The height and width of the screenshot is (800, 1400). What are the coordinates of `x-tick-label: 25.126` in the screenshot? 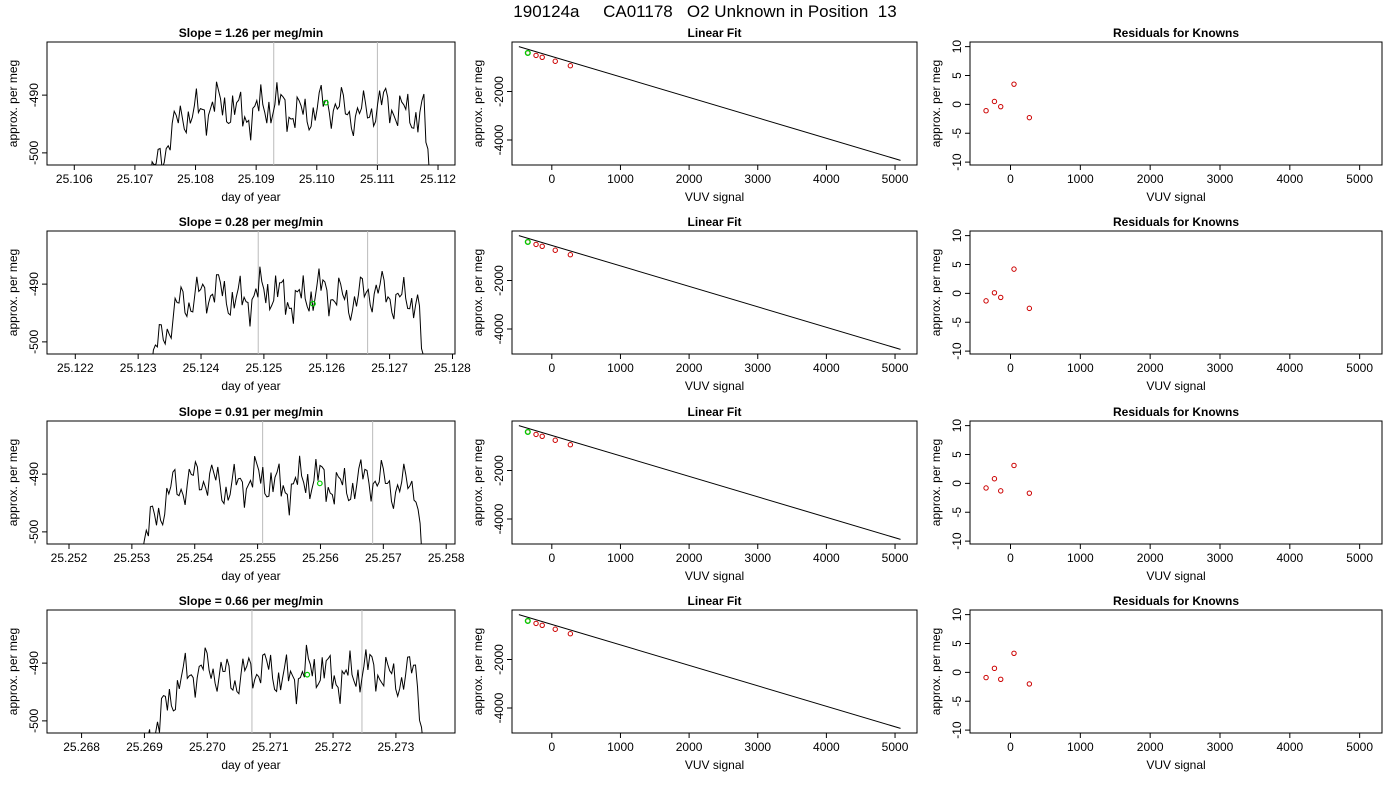 It's located at (326, 368).